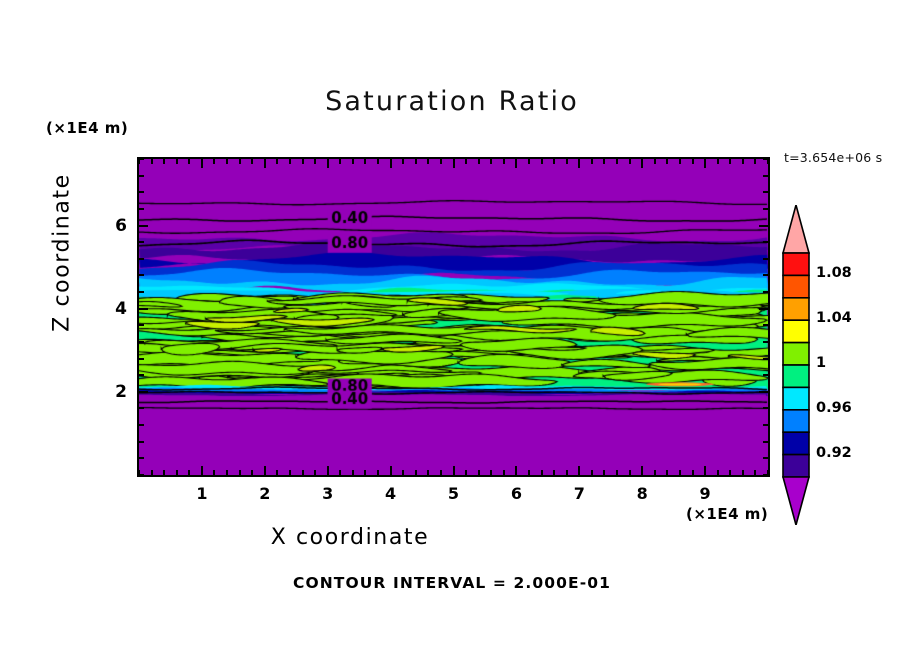 This screenshot has height=654, width=904. Describe the element at coordinates (642, 493) in the screenshot. I see `x-tick-label: 8` at that location.